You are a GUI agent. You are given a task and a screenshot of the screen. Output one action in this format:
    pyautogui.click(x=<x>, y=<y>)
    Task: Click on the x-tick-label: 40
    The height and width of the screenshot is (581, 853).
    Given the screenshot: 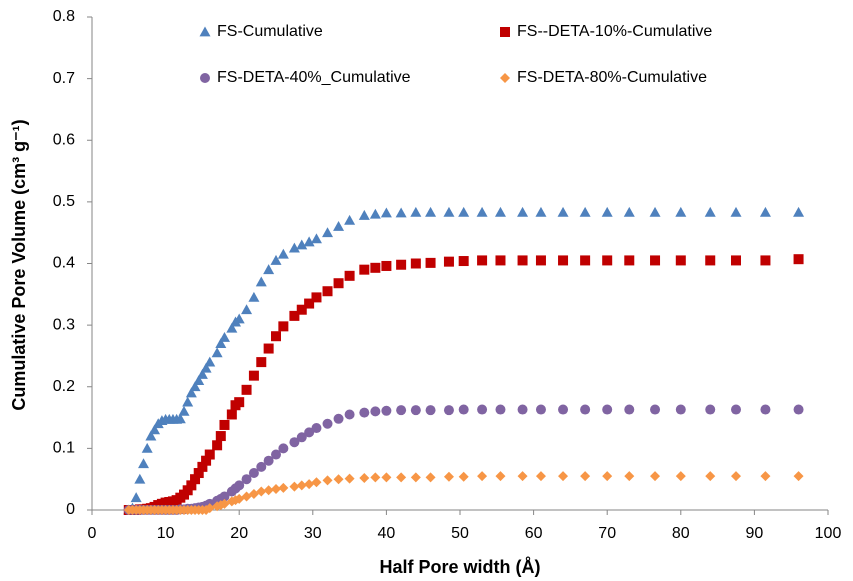 What is the action you would take?
    pyautogui.click(x=387, y=533)
    